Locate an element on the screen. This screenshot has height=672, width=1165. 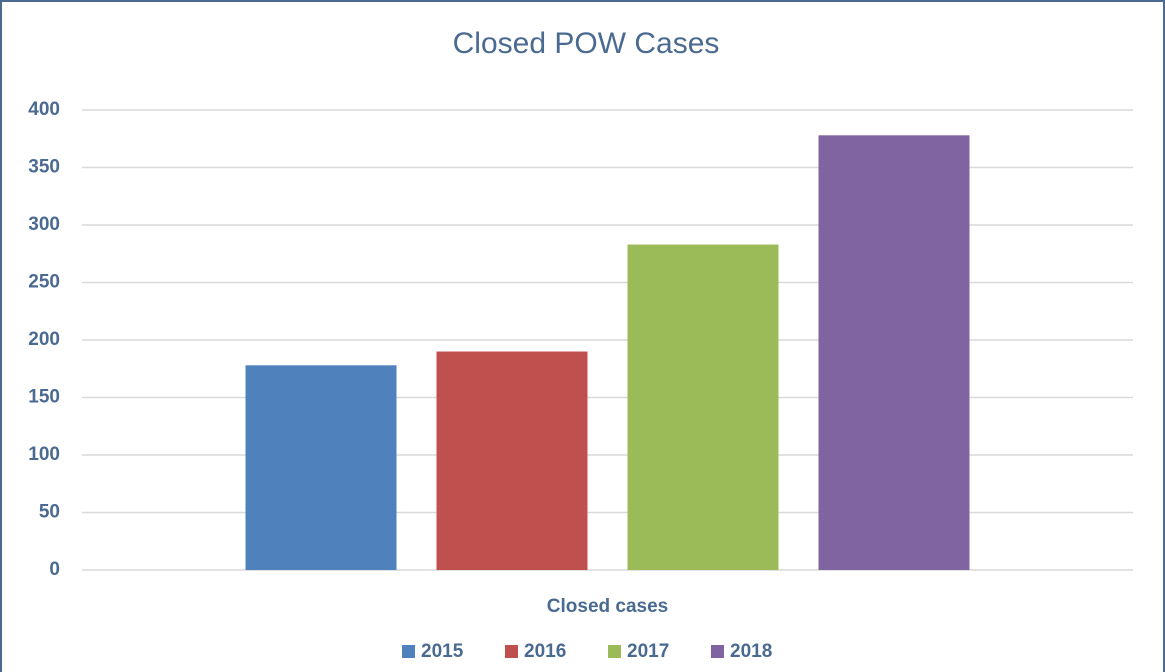
y-tick-label: 200 is located at coordinates (44, 339).